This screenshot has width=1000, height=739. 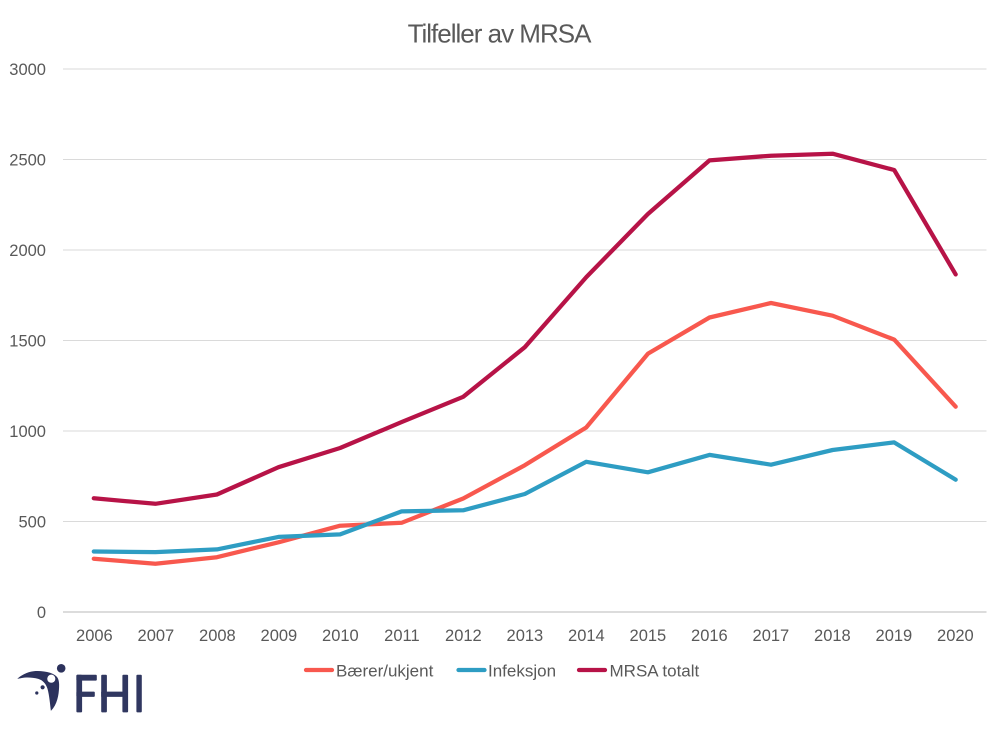 I want to click on svg-text: 500, so click(x=32, y=522).